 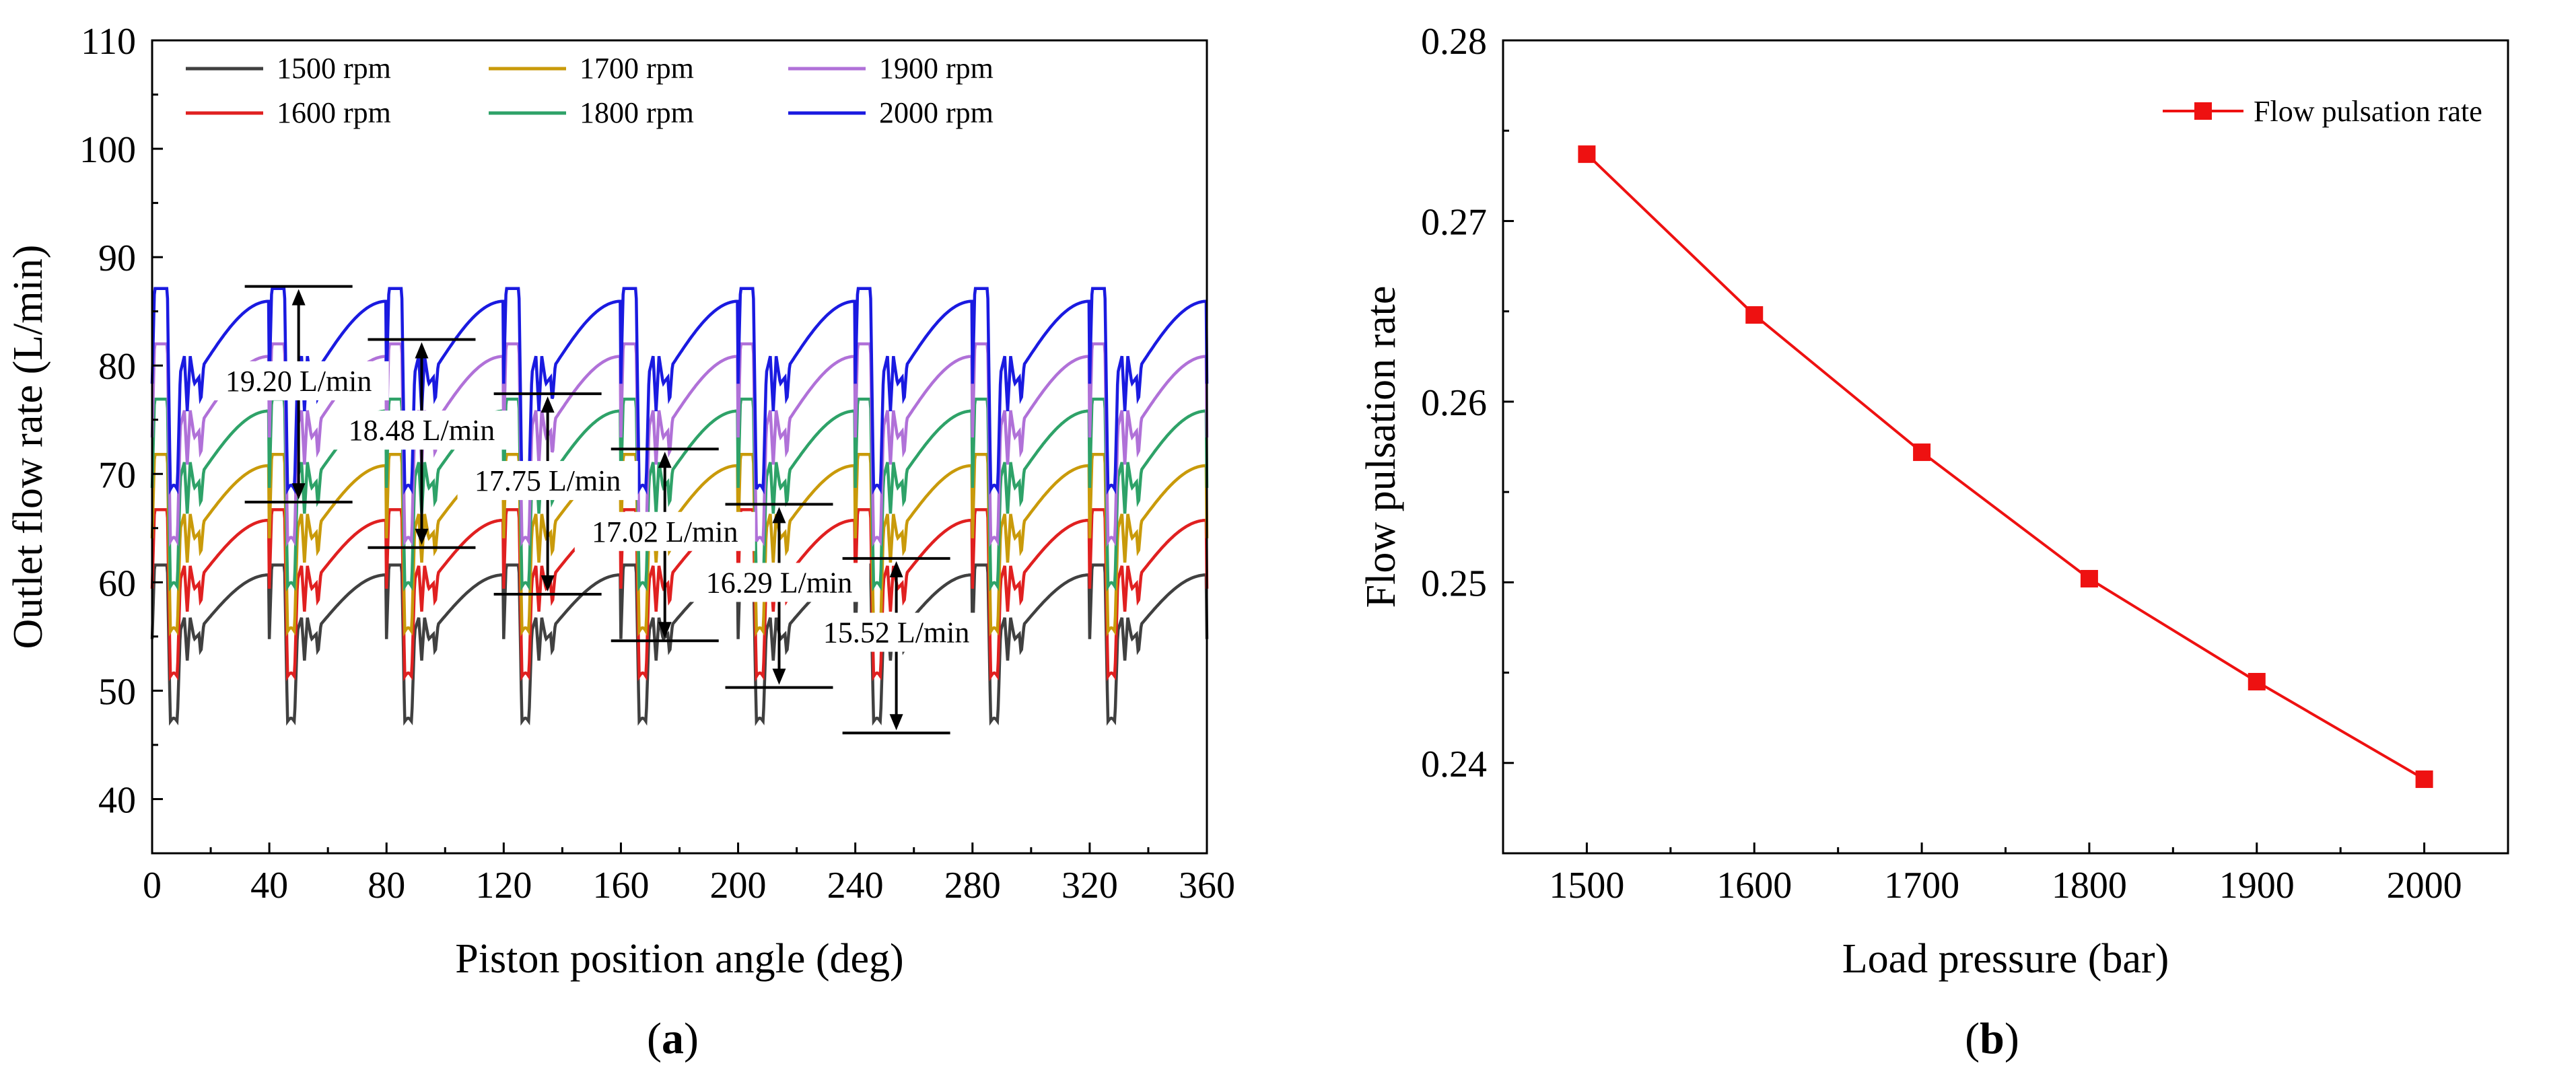 I want to click on legend-item: 1900 rpm, so click(x=891, y=68).